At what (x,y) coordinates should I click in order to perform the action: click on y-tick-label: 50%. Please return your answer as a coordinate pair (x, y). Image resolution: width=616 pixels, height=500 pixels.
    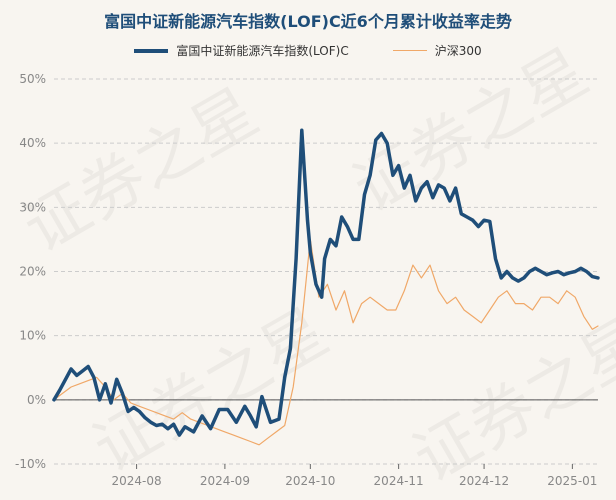
    Looking at the image, I should click on (32, 79).